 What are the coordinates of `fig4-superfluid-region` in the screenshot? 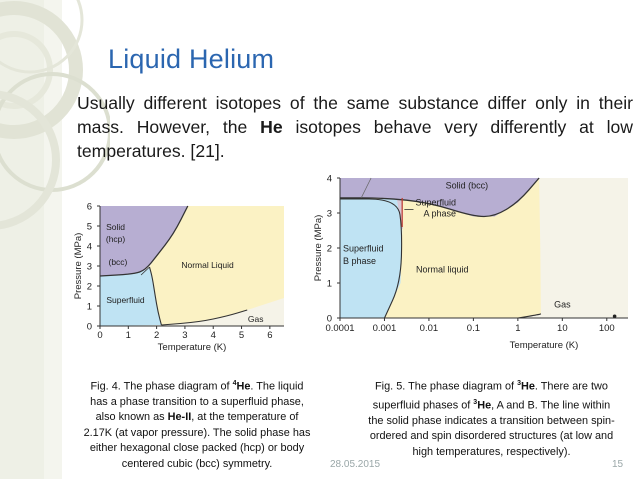 It's located at (131, 296).